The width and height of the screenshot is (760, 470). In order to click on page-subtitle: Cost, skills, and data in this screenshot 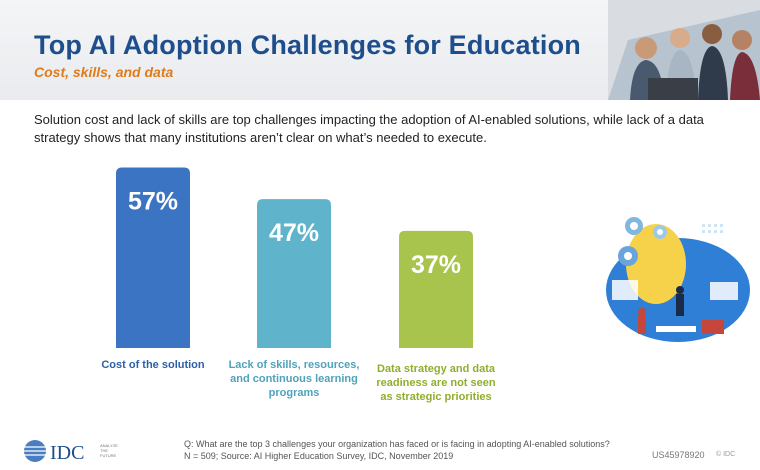, I will do `click(104, 72)`.